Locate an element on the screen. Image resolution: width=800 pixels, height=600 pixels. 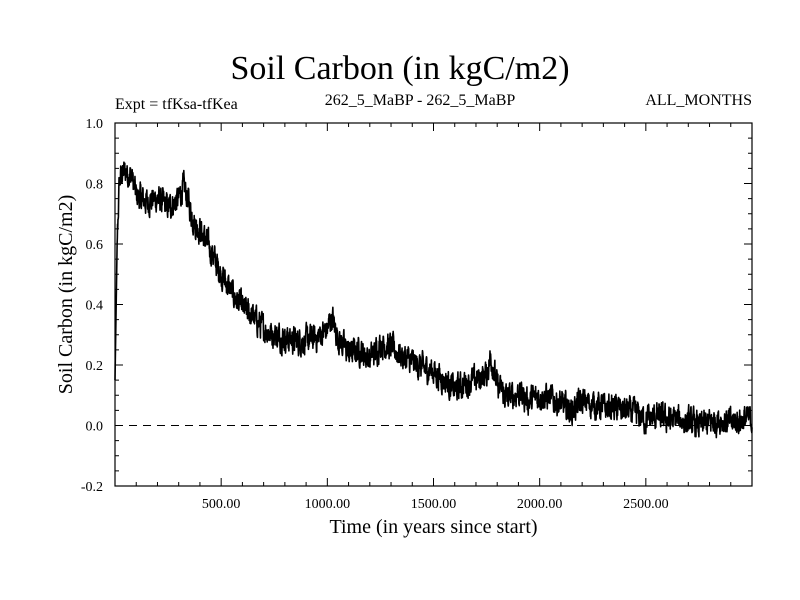
chart-subtitle: 262_5_MaBP - 262_5_MaBP is located at coordinates (420, 100).